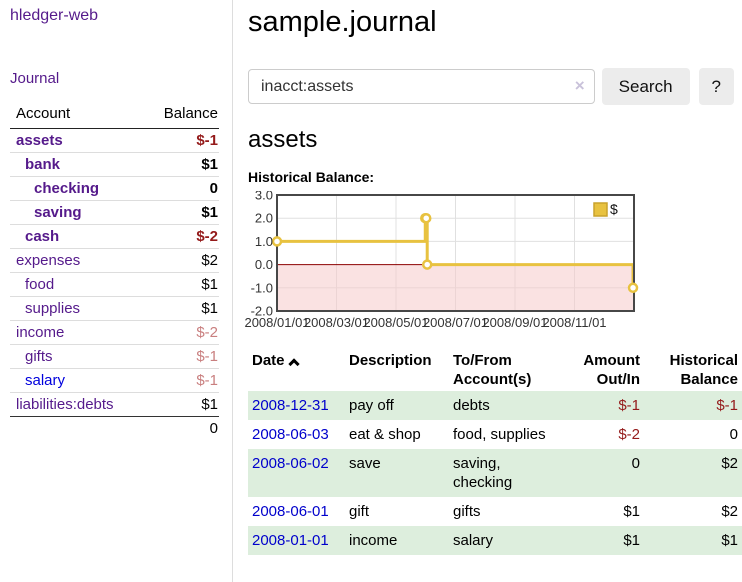 This screenshot has width=742, height=582. Describe the element at coordinates (178, 236) in the screenshot. I see `account-balance: $-2` at that location.